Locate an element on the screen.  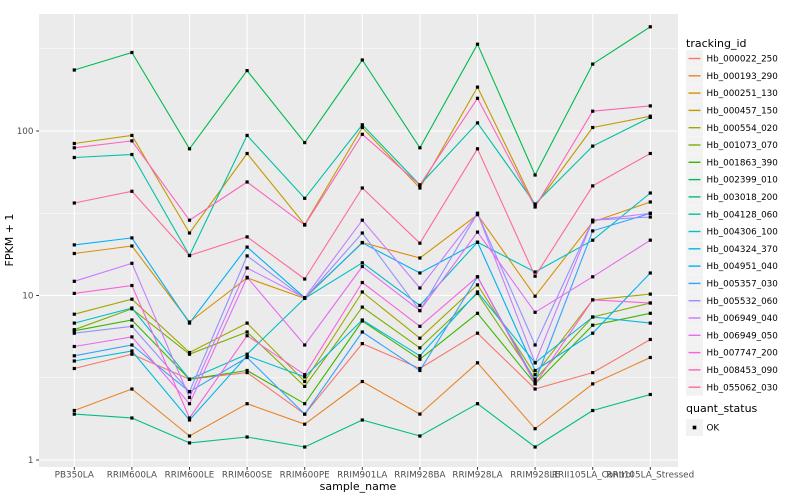
legend-item: Hb_004324_370 is located at coordinates (732, 249).